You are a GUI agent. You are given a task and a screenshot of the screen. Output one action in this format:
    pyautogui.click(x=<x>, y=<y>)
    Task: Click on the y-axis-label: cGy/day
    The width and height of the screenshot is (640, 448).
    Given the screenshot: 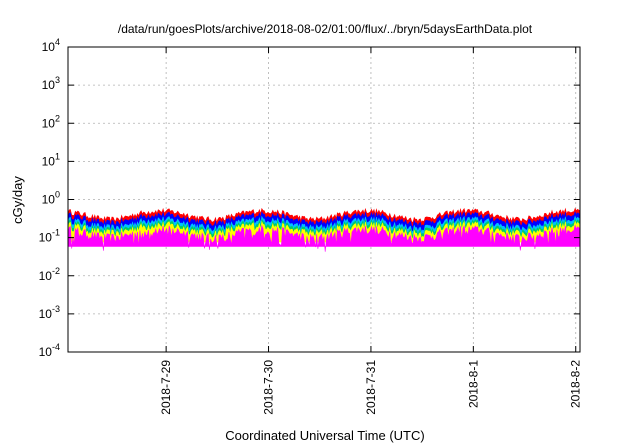 What is the action you would take?
    pyautogui.click(x=17, y=200)
    